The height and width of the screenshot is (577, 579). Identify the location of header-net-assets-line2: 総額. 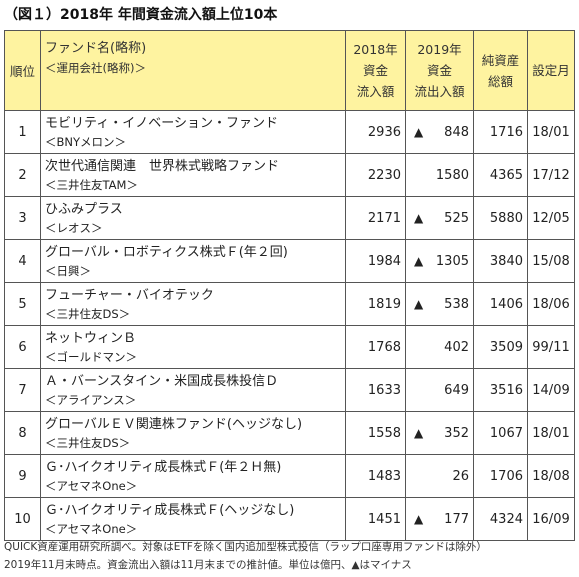
(500, 81).